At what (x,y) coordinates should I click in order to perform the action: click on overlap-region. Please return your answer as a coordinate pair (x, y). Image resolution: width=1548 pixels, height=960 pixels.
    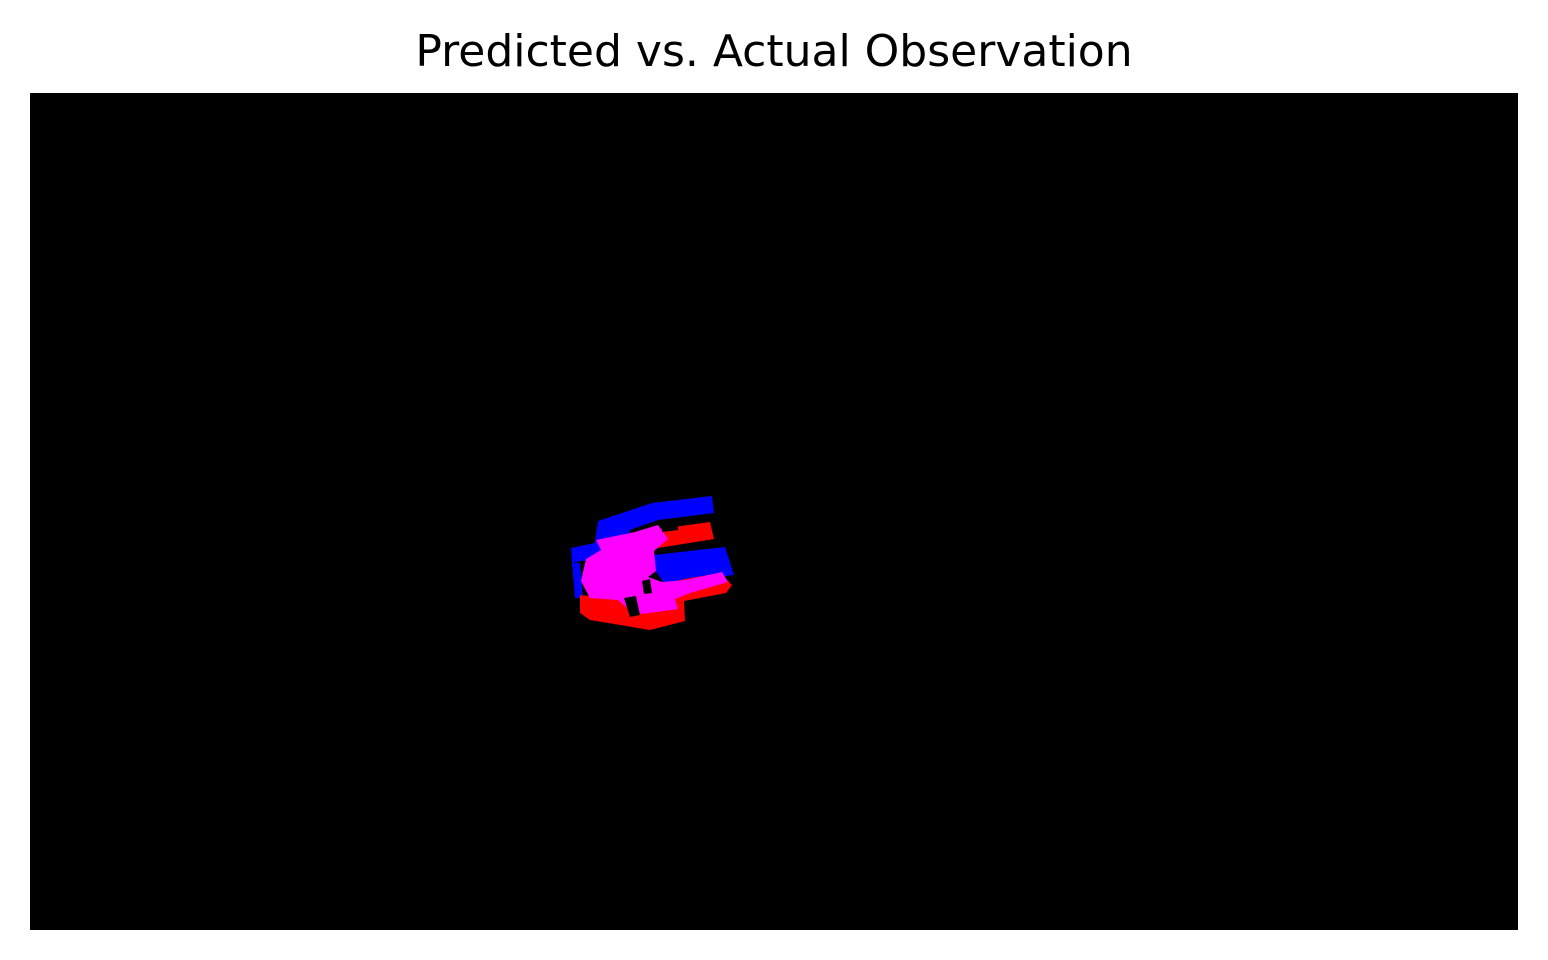
    Looking at the image, I should click on (654, 569).